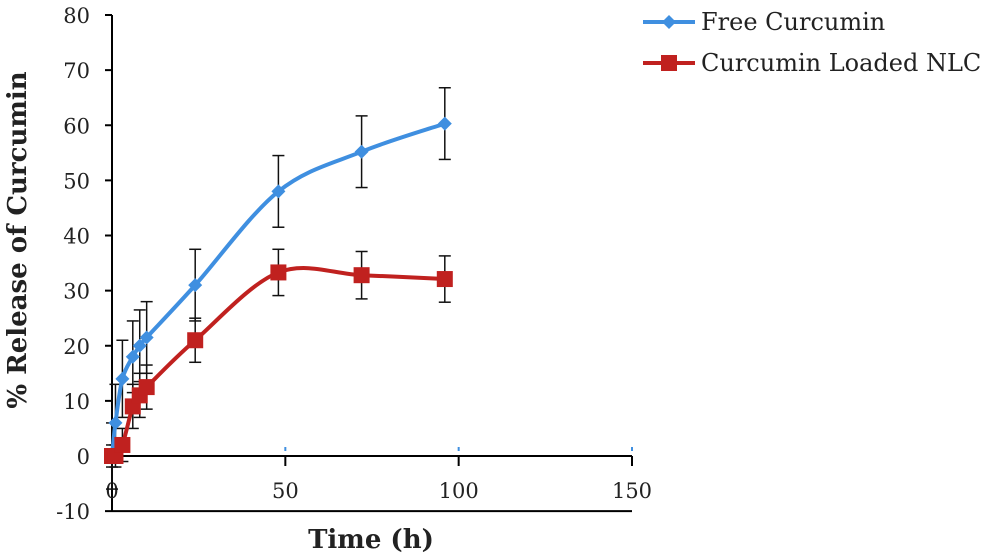 The height and width of the screenshot is (554, 1000). Describe the element at coordinates (83, 457) in the screenshot. I see `y-tick-label: 0` at that location.